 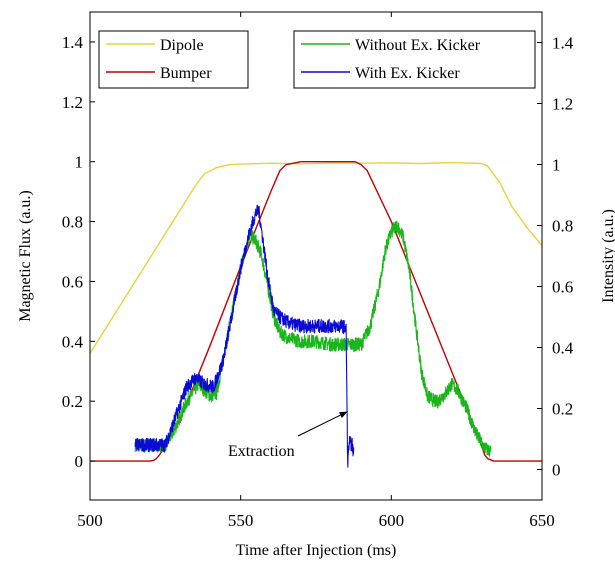 What do you see at coordinates (562, 287) in the screenshot?
I see `y-right-tick-label-3: 0.6` at bounding box center [562, 287].